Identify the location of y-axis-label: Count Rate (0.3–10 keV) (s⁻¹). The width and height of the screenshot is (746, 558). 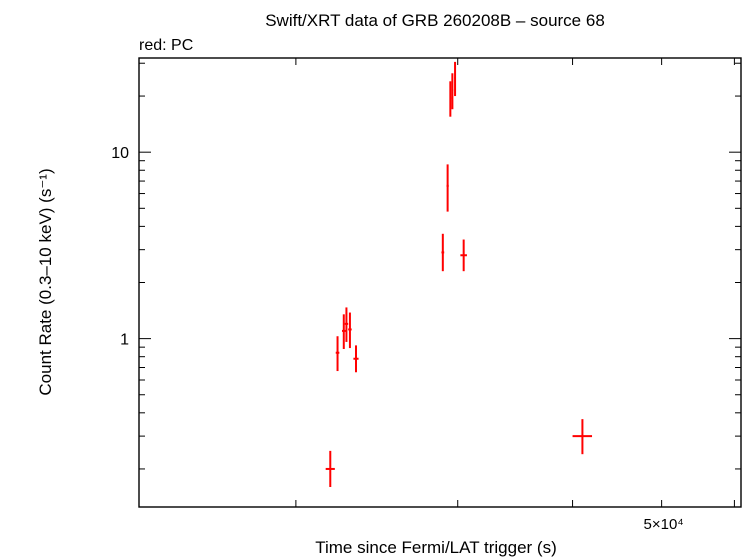
(45, 281).